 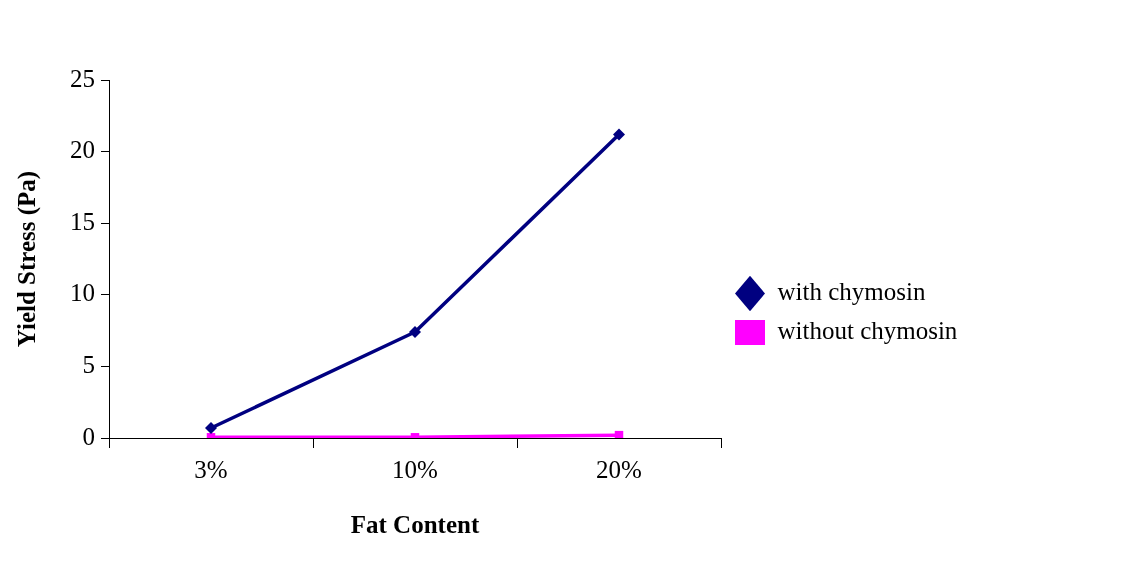 I want to click on y-tick-label: 25, so click(x=82, y=78).